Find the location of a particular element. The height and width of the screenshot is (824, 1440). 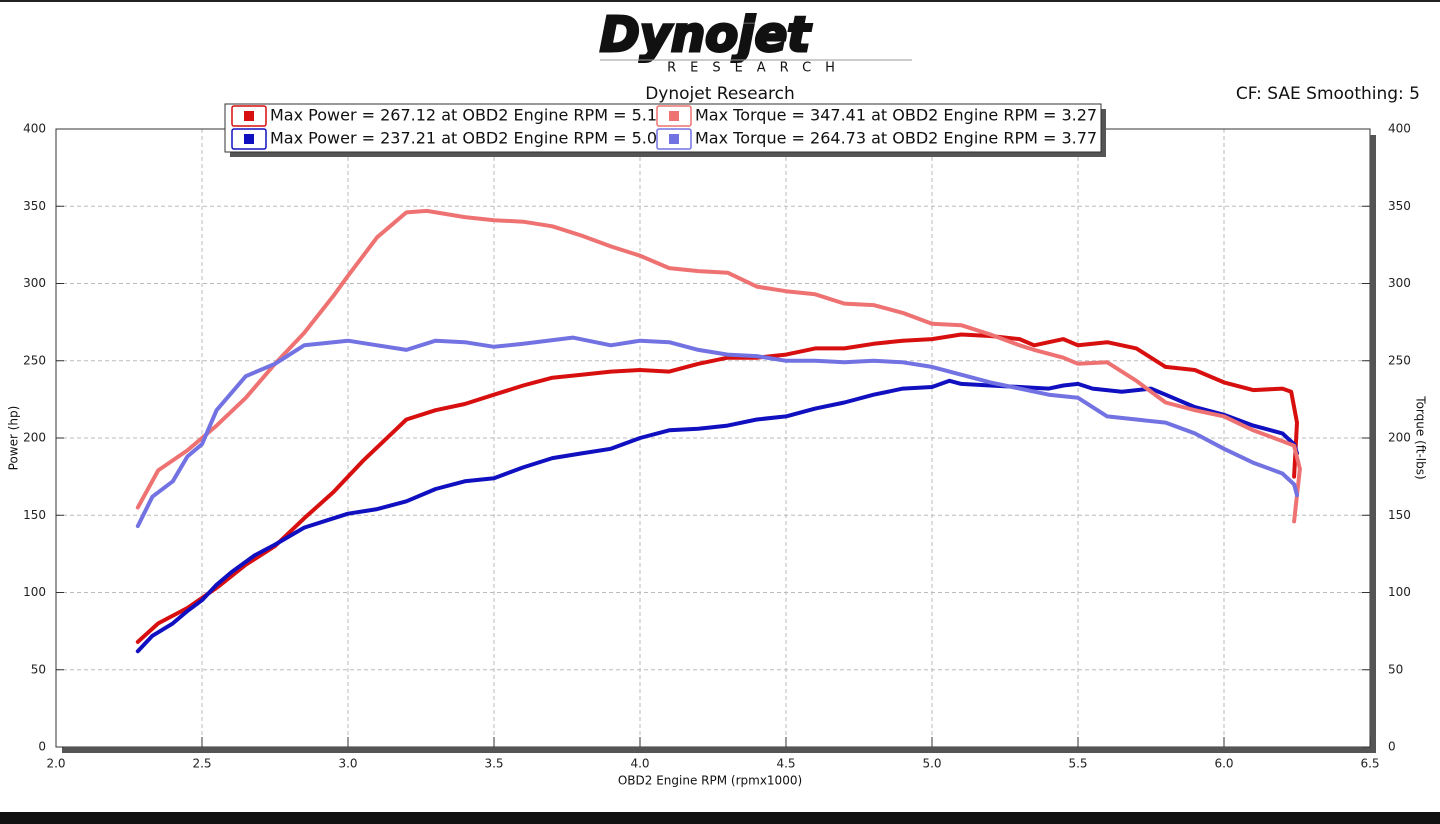

bottom-bar is located at coordinates (720, 818).